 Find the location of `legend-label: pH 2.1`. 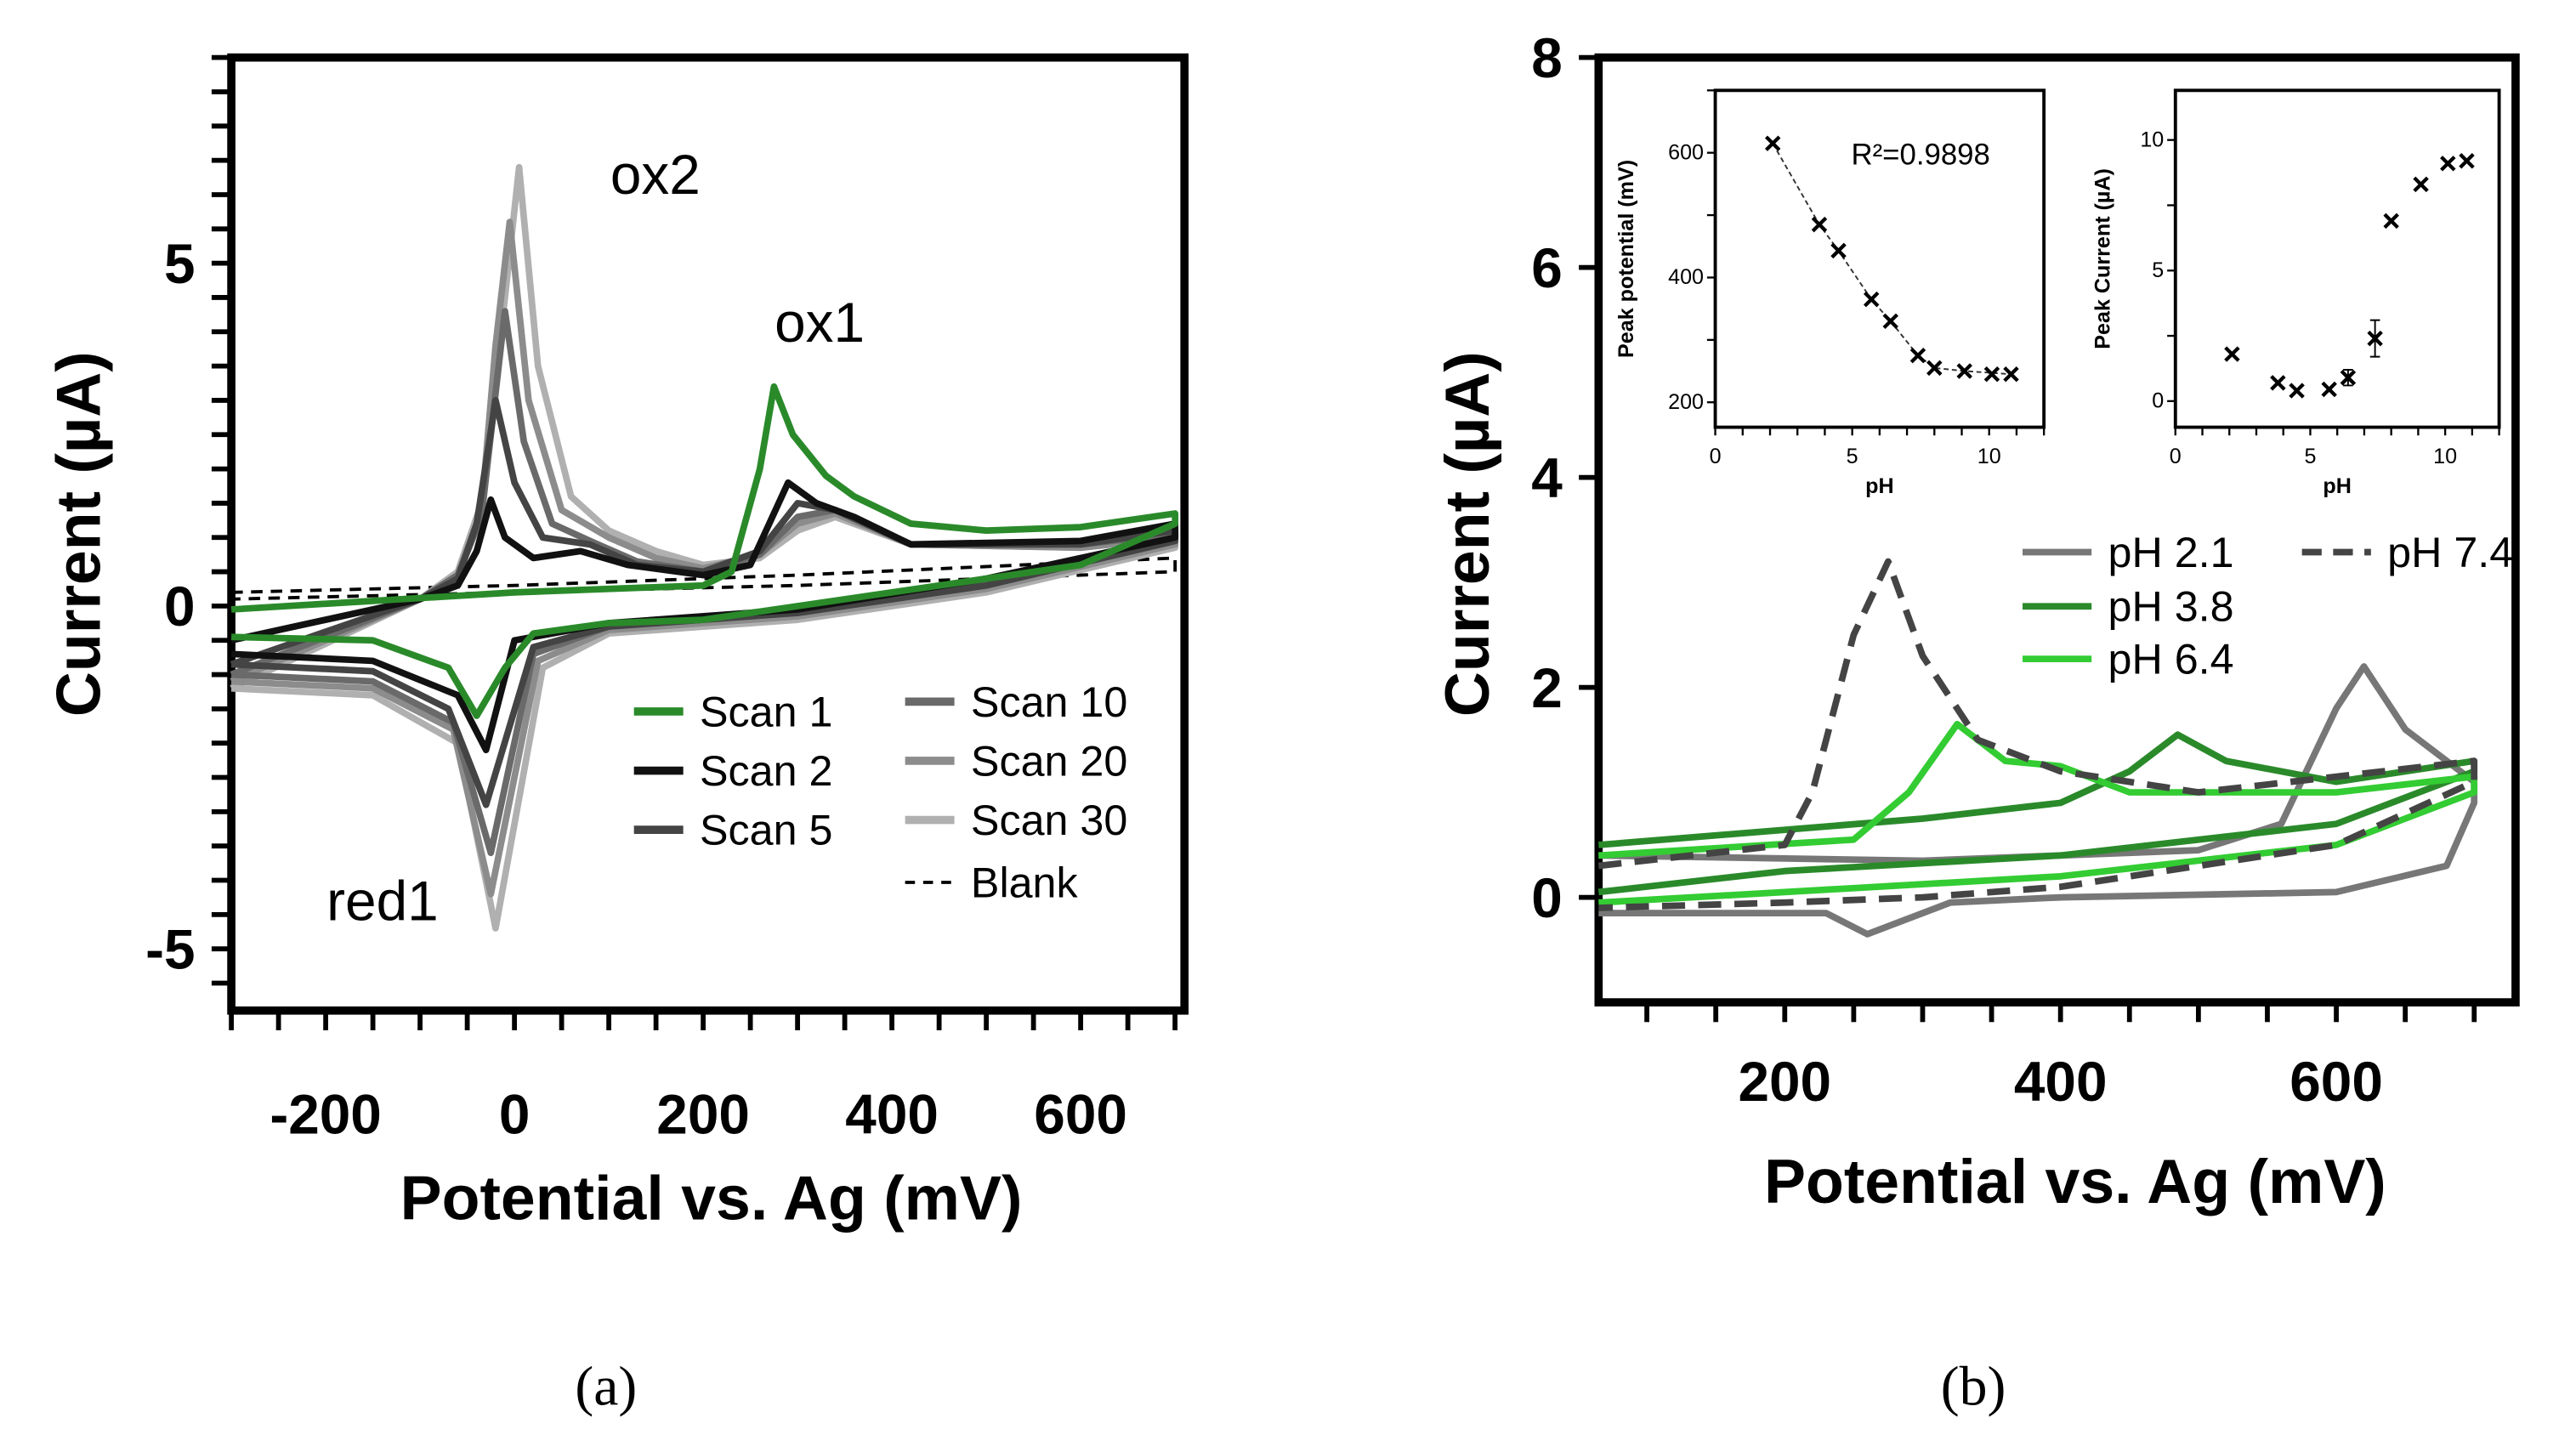

legend-label: pH 2.1 is located at coordinates (2171, 552).